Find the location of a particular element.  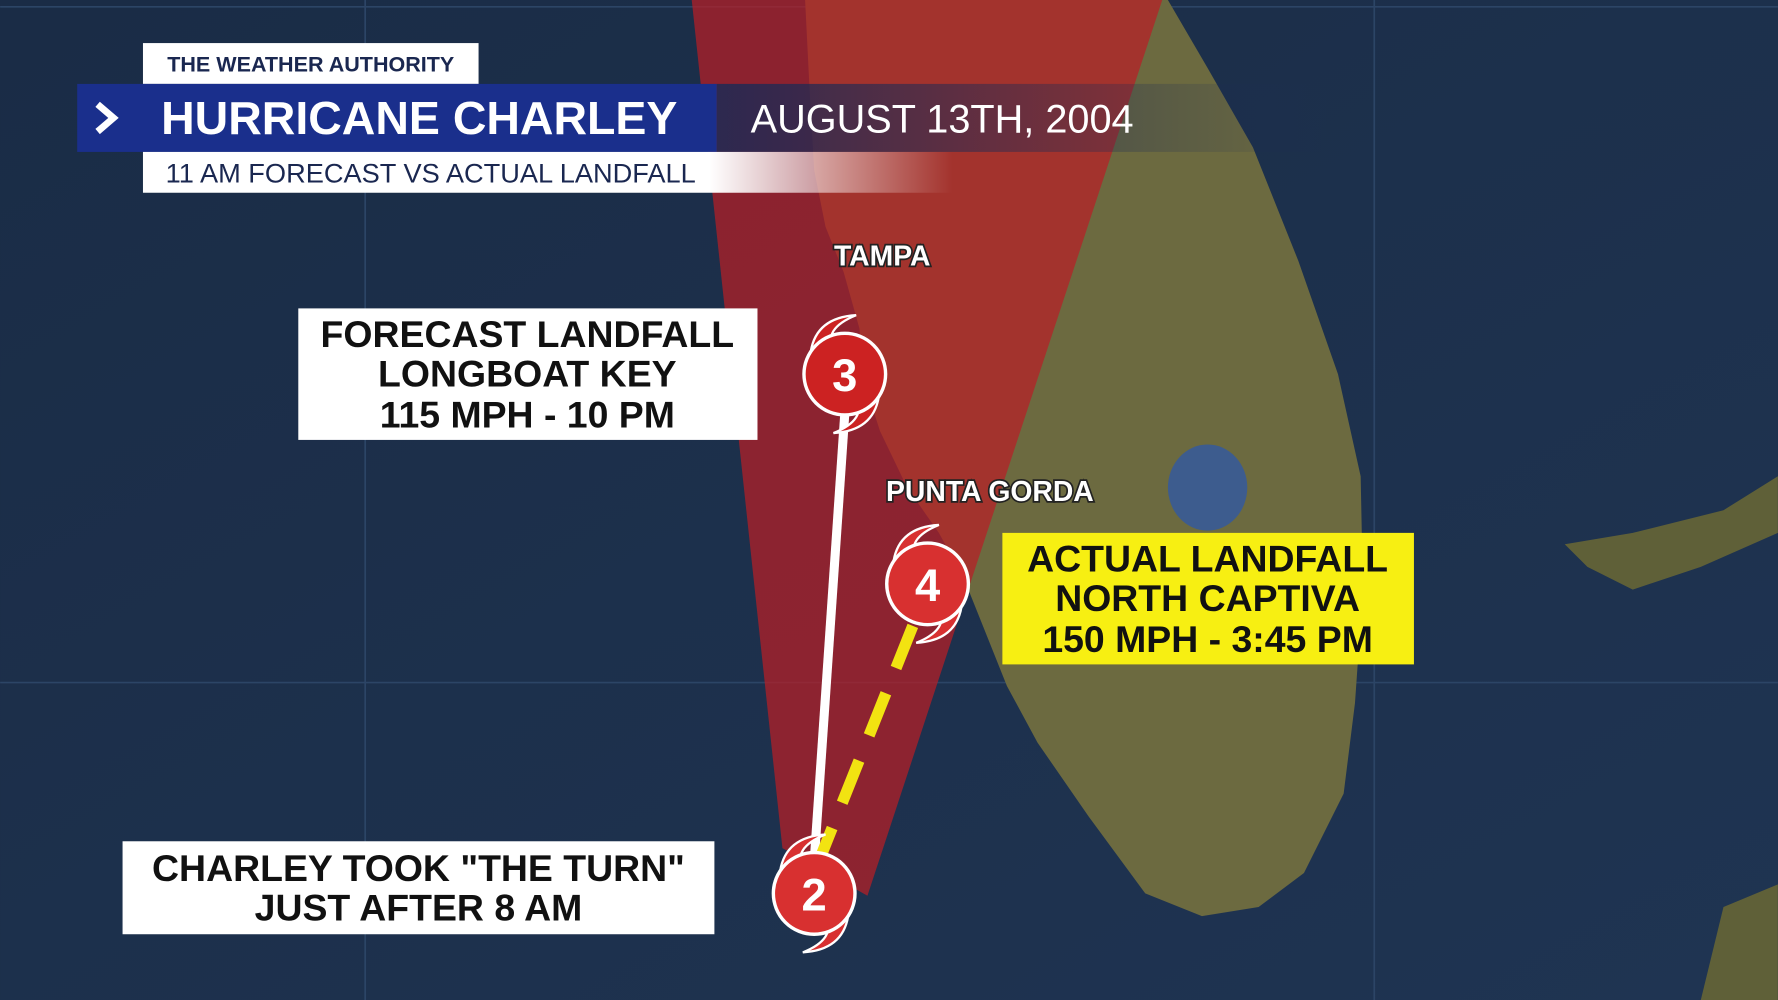

callout-line: NORTH CAPTIVA is located at coordinates (1207, 598).